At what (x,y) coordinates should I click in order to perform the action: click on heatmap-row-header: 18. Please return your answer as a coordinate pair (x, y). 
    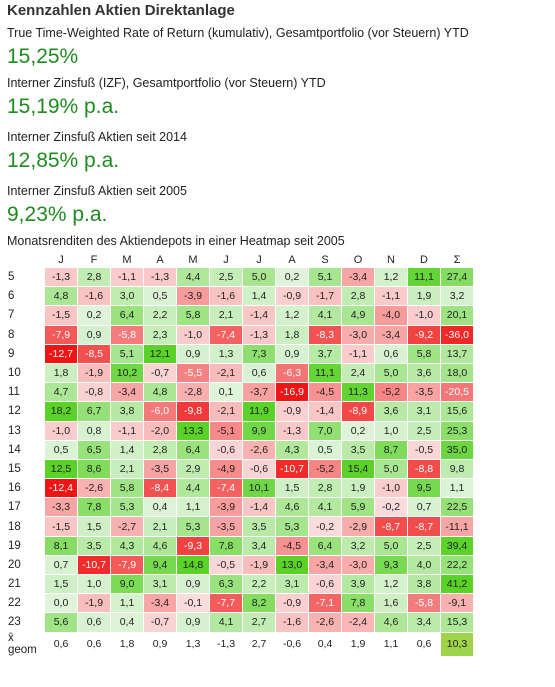
    Looking at the image, I should click on (26, 526).